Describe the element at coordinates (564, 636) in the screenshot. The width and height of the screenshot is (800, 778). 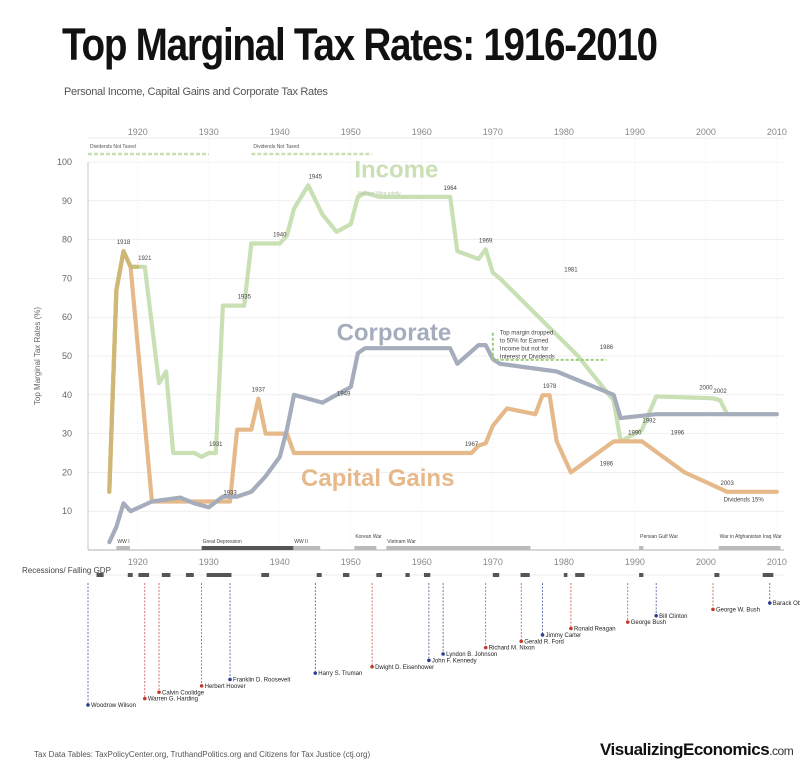
I see `president-name: Jimmy Carter` at that location.